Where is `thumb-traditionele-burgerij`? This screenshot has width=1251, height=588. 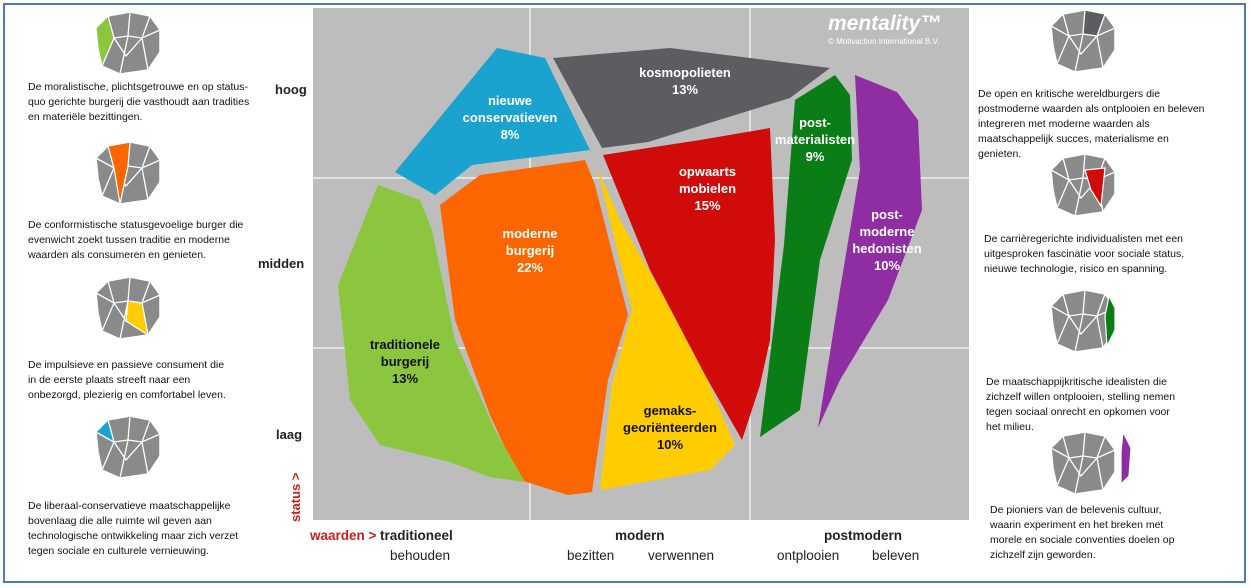
thumb-traditionele-burgerij is located at coordinates (128, 43).